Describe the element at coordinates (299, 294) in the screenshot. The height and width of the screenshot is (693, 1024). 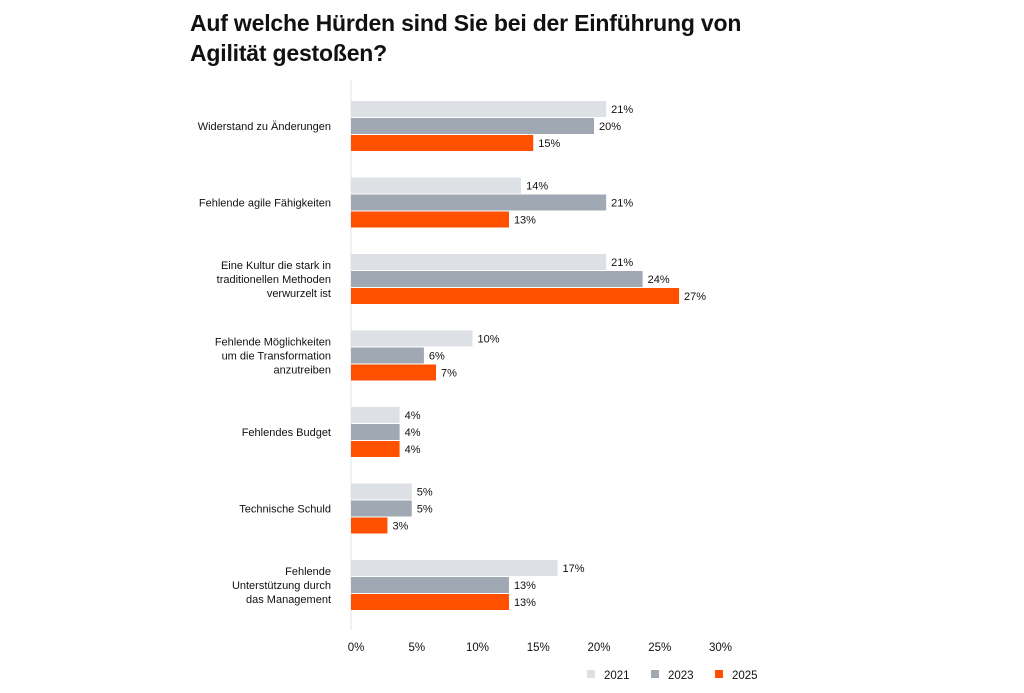
I see `category-label: verwurzelt ist` at that location.